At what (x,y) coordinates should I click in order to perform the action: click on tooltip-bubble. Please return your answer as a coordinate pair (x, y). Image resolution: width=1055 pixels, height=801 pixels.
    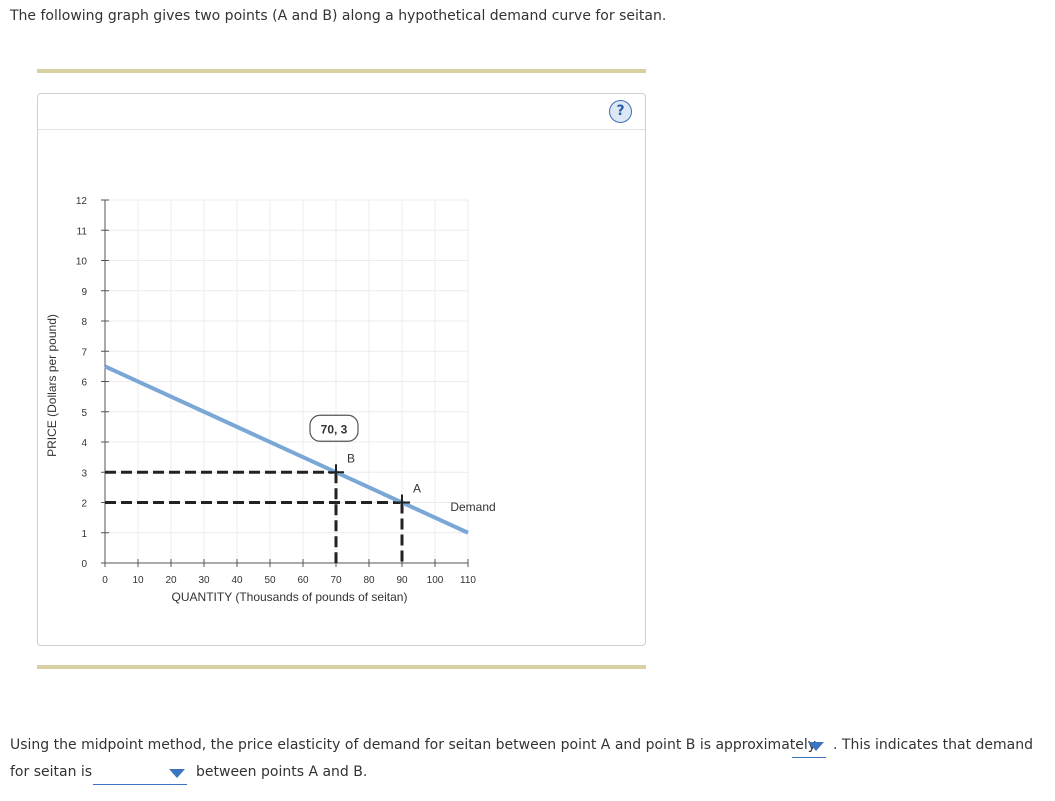
    Looking at the image, I should click on (334, 428).